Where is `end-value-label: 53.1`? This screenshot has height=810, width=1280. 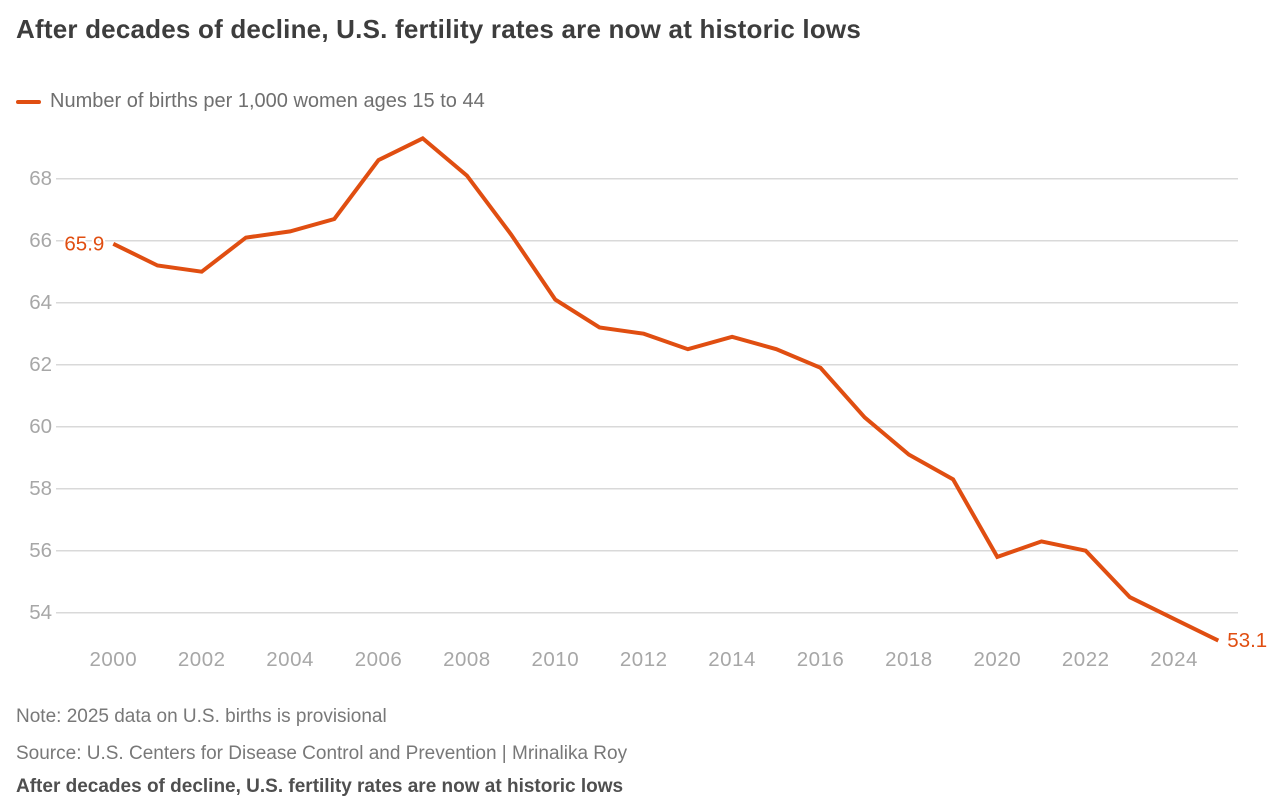
end-value-label: 53.1 is located at coordinates (1247, 640).